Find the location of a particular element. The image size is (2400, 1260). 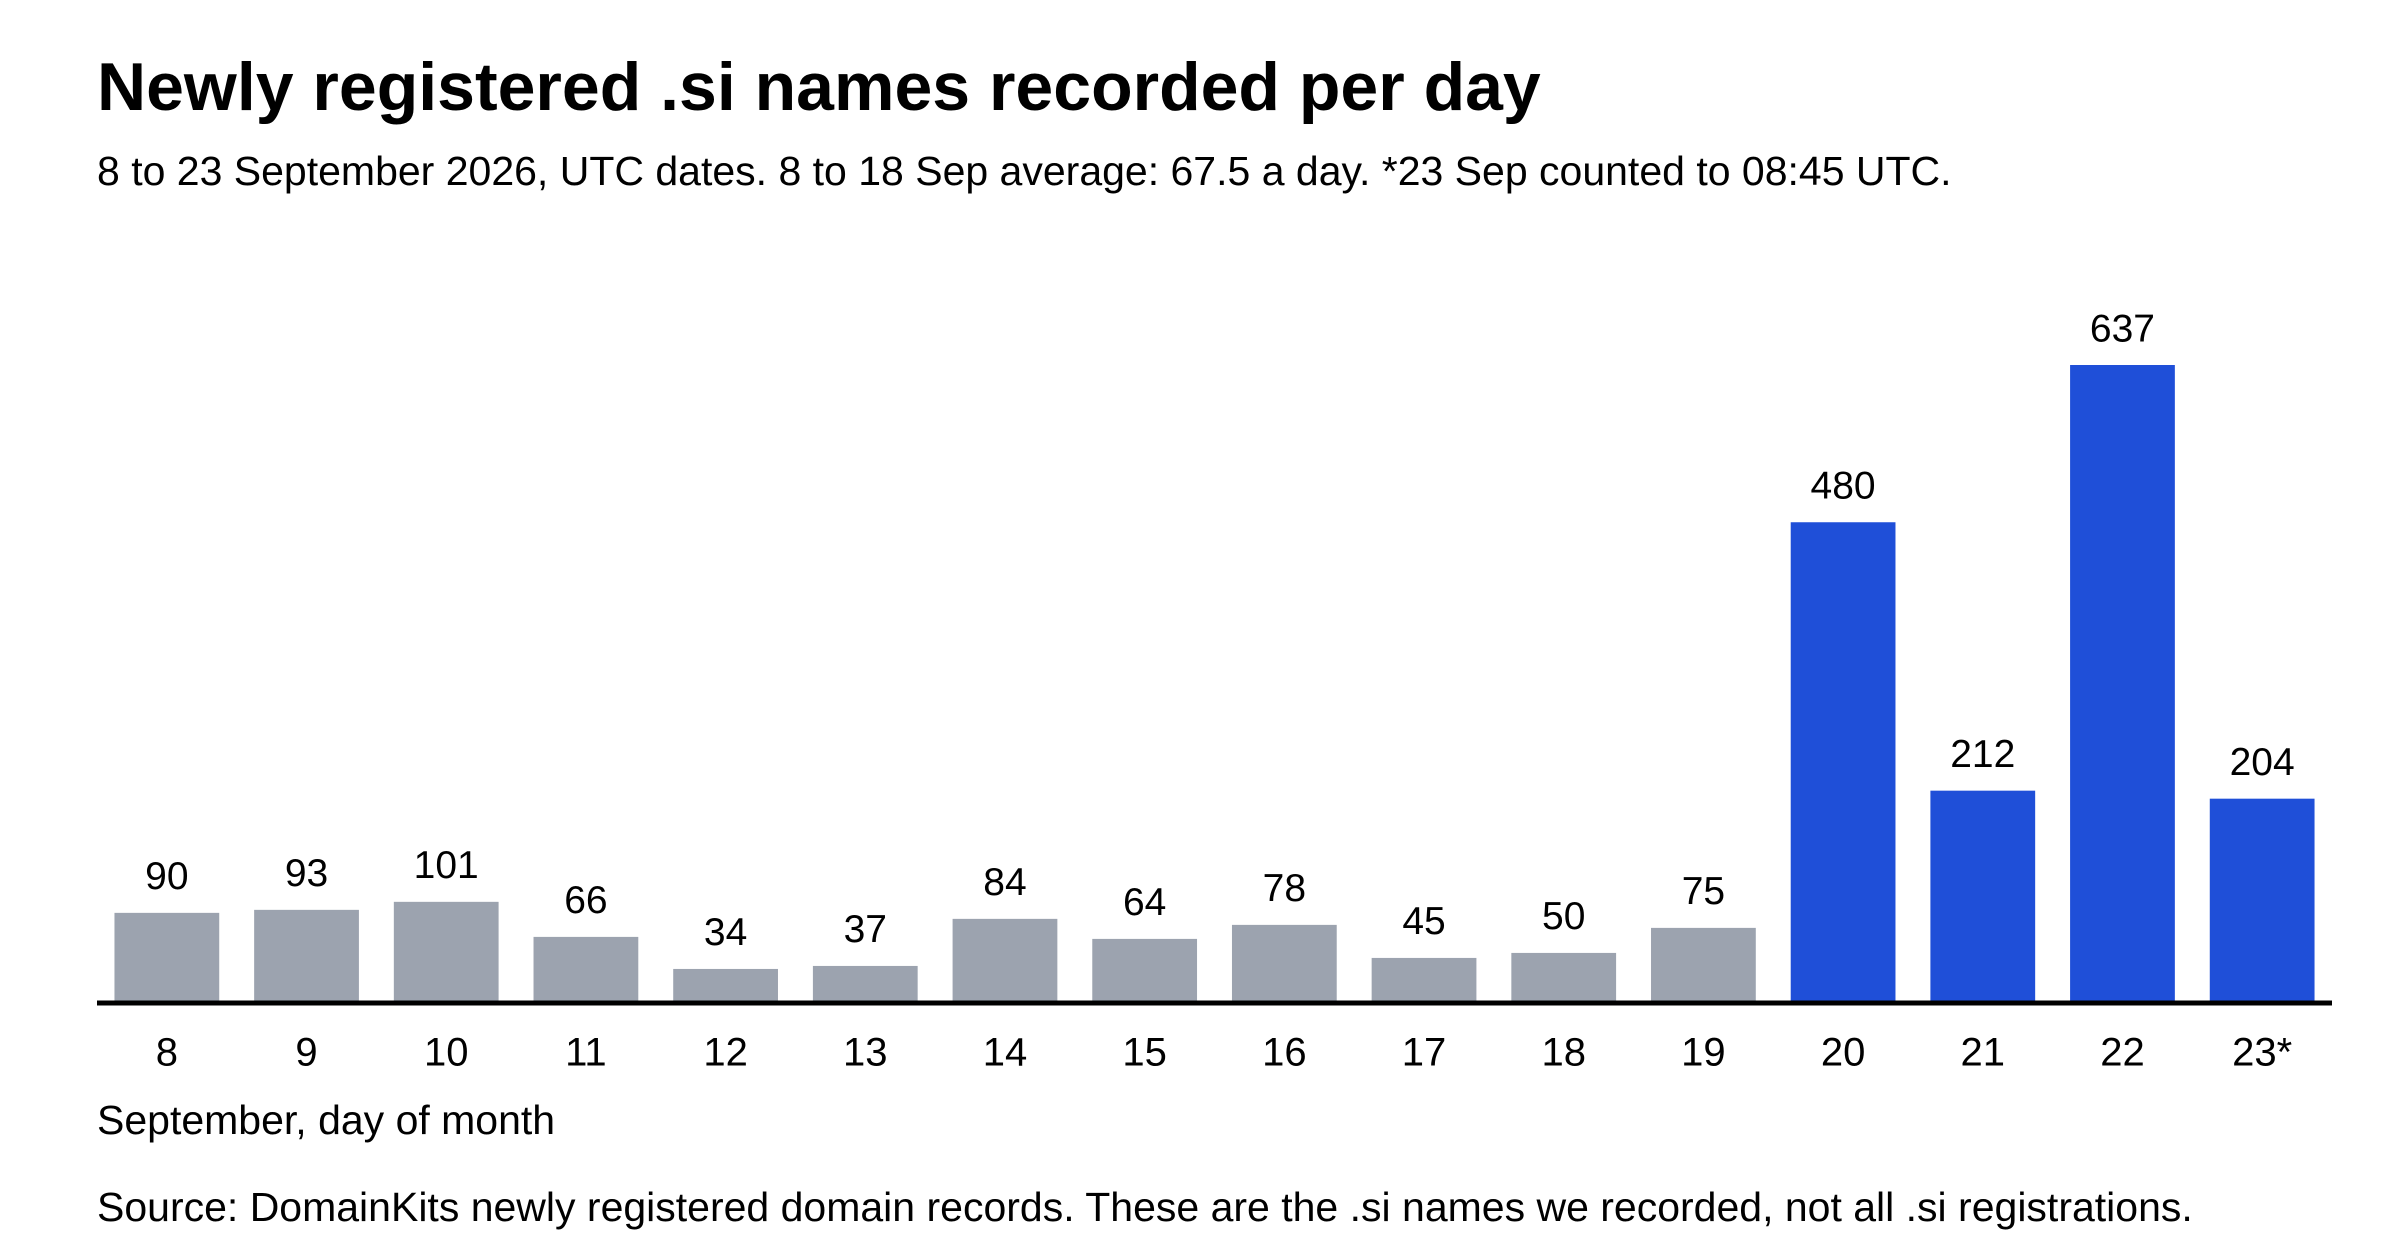

x-axis-label: September, day of month is located at coordinates (326, 1120).